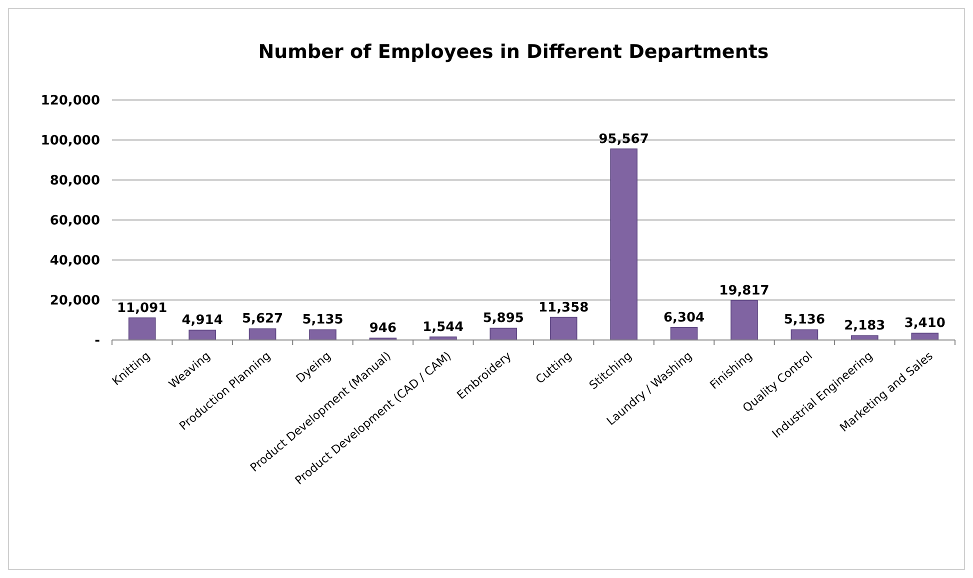 The image size is (973, 578). What do you see at coordinates (75, 261) in the screenshot?
I see `y-tick-label: 40,000` at bounding box center [75, 261].